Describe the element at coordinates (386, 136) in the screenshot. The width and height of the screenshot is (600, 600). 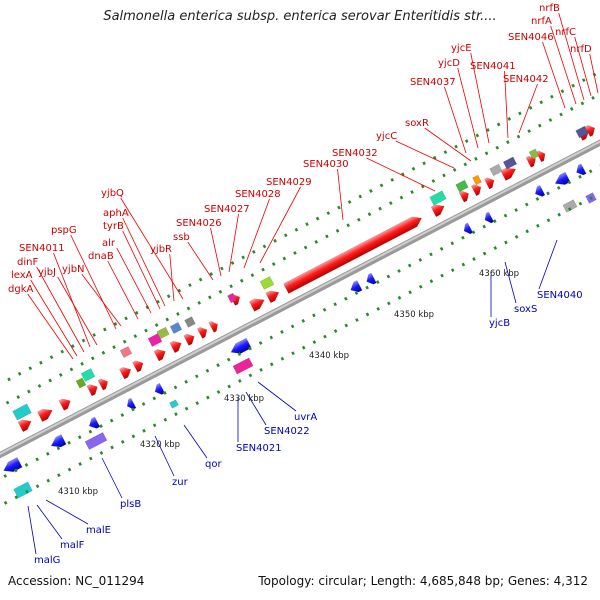
I see `gene-label-yjcC: yjcC` at that location.